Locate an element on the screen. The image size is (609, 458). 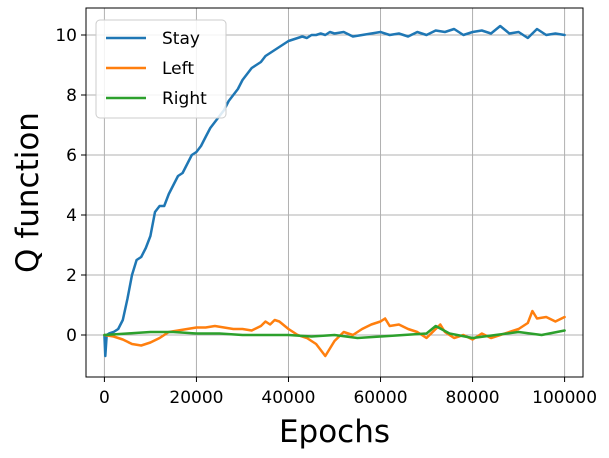
x-axis-title: Epochs is located at coordinates (334, 432).